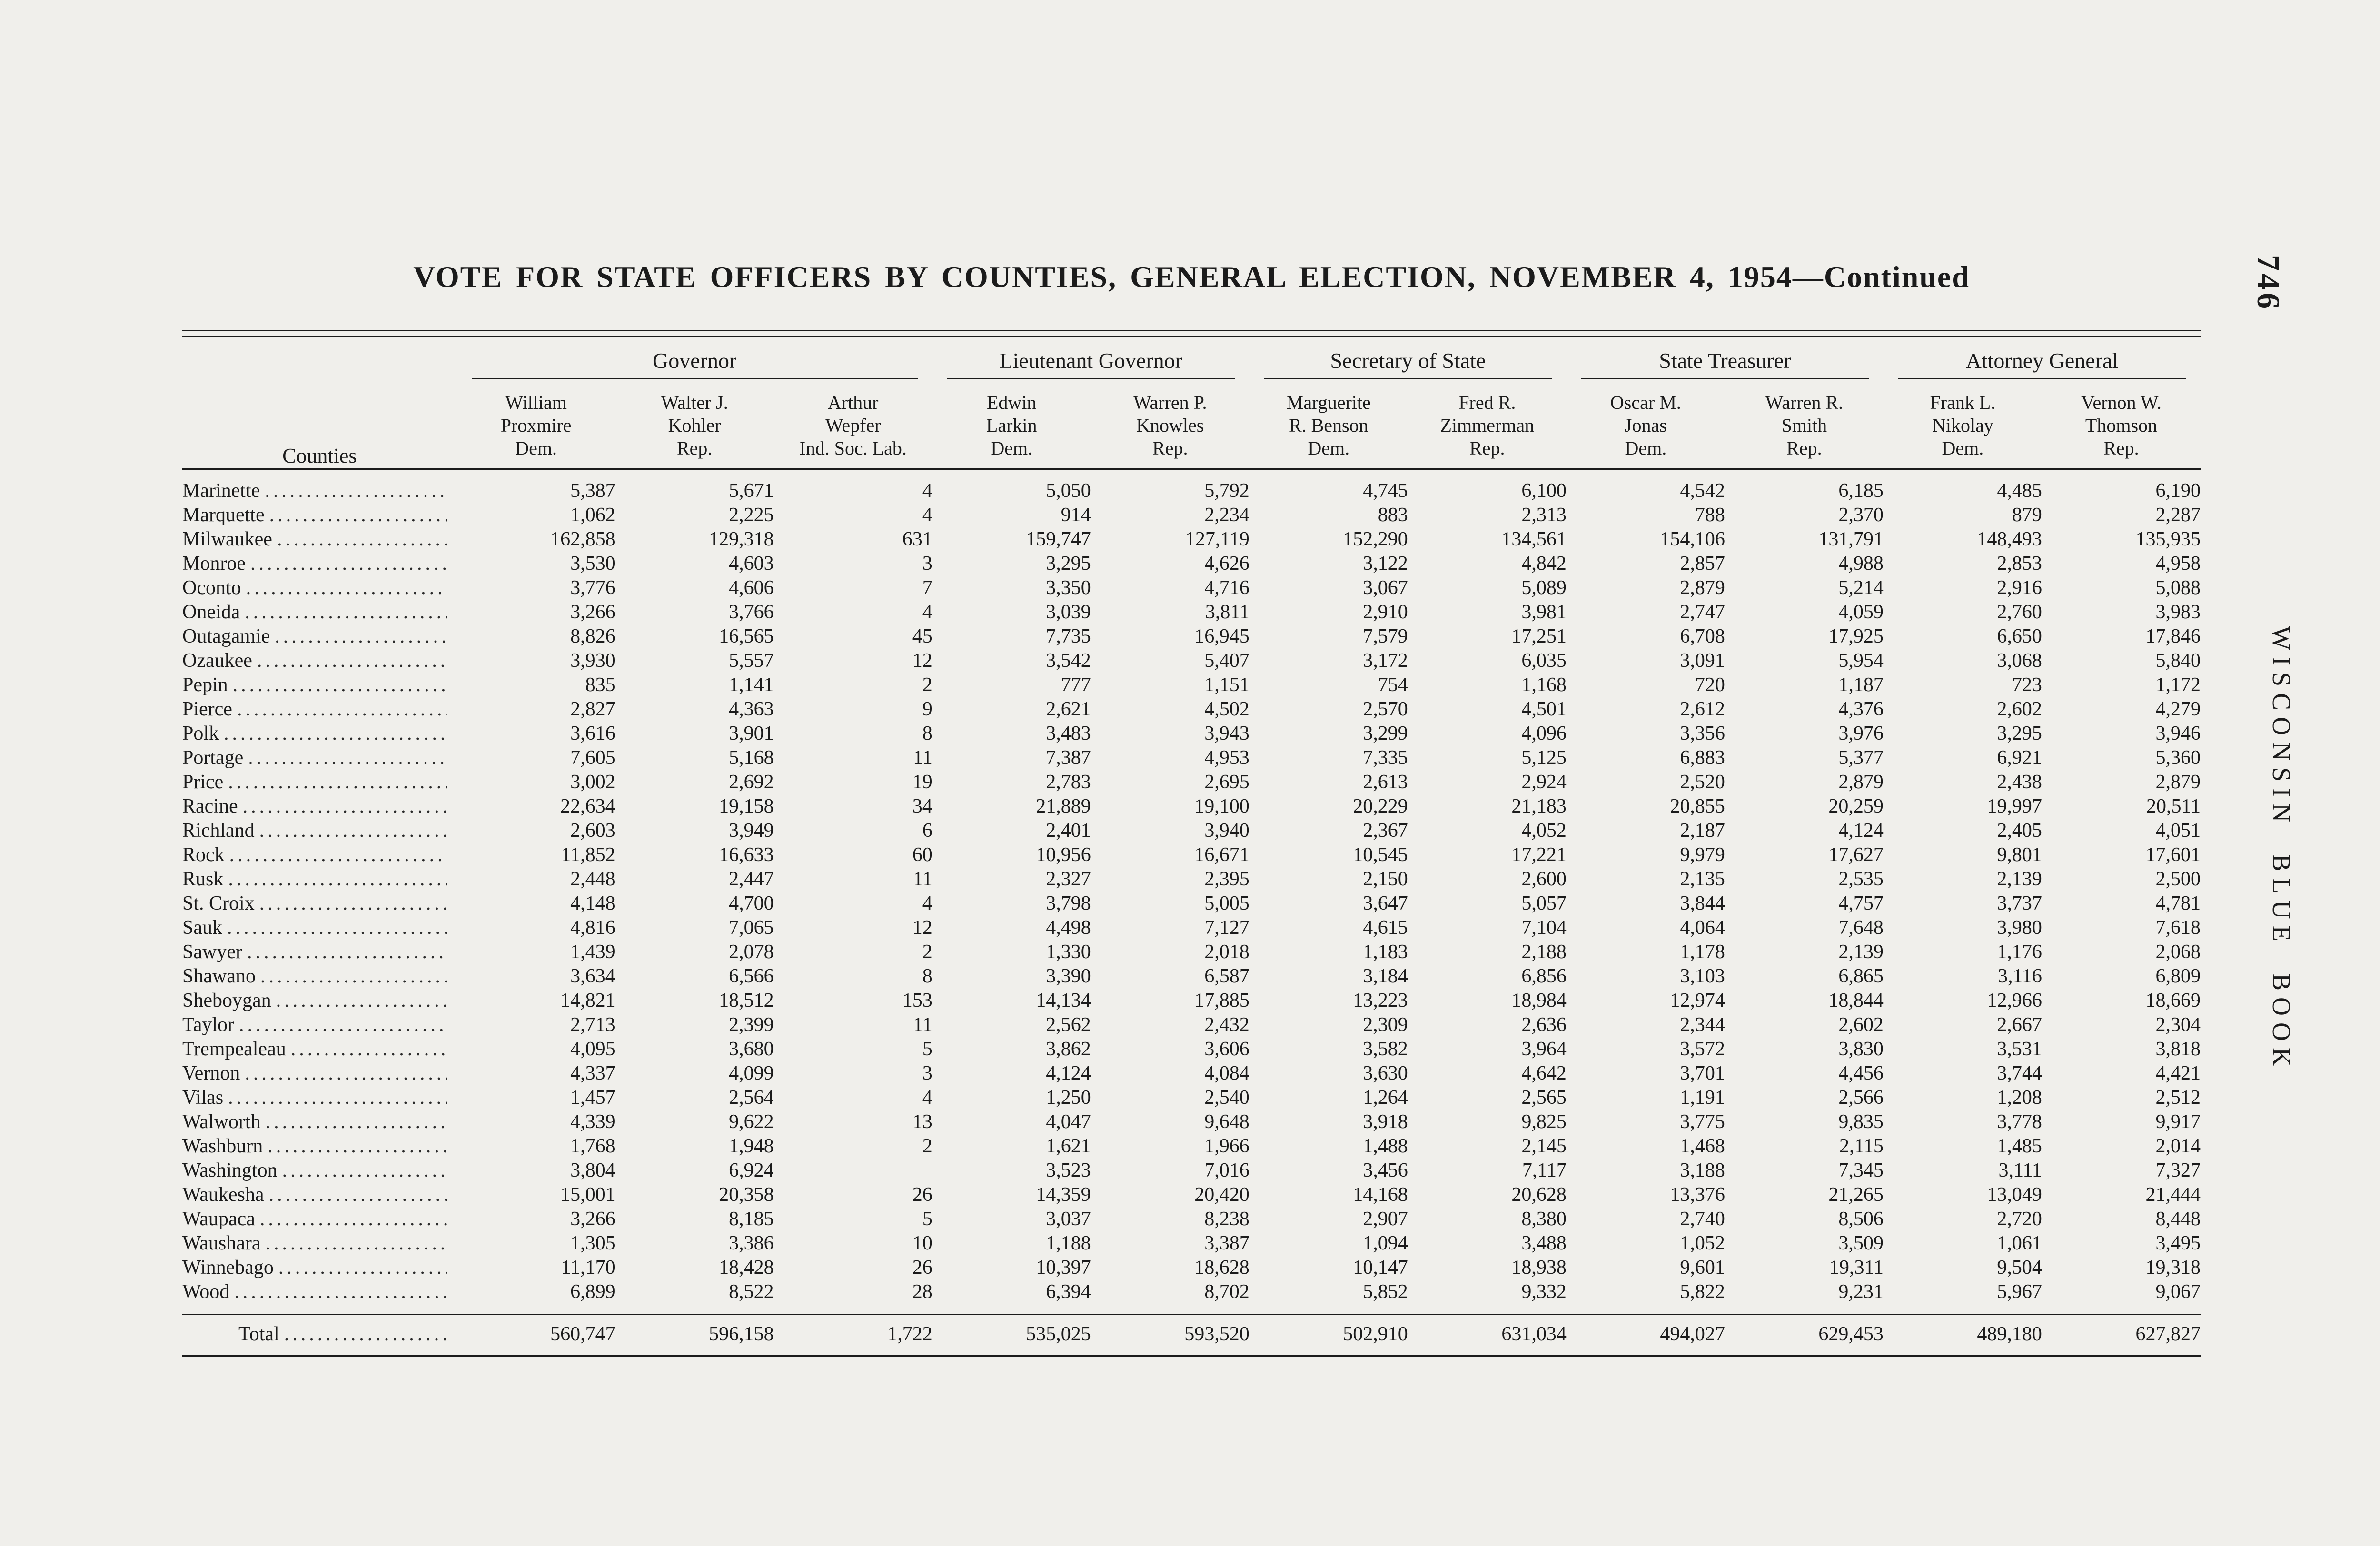 The height and width of the screenshot is (1546, 2380). Describe the element at coordinates (1222, 806) in the screenshot. I see `vote-count: 19,100` at that location.